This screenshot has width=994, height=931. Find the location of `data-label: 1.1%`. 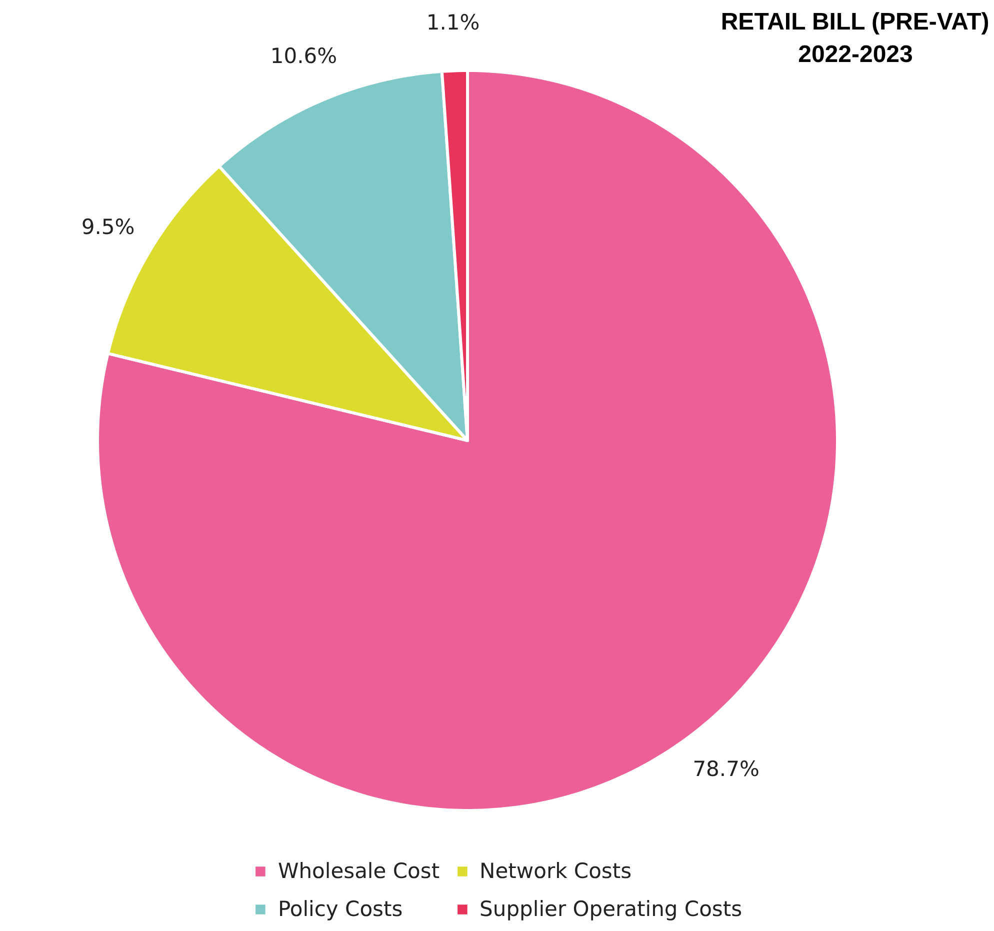

data-label: 1.1% is located at coordinates (453, 22).